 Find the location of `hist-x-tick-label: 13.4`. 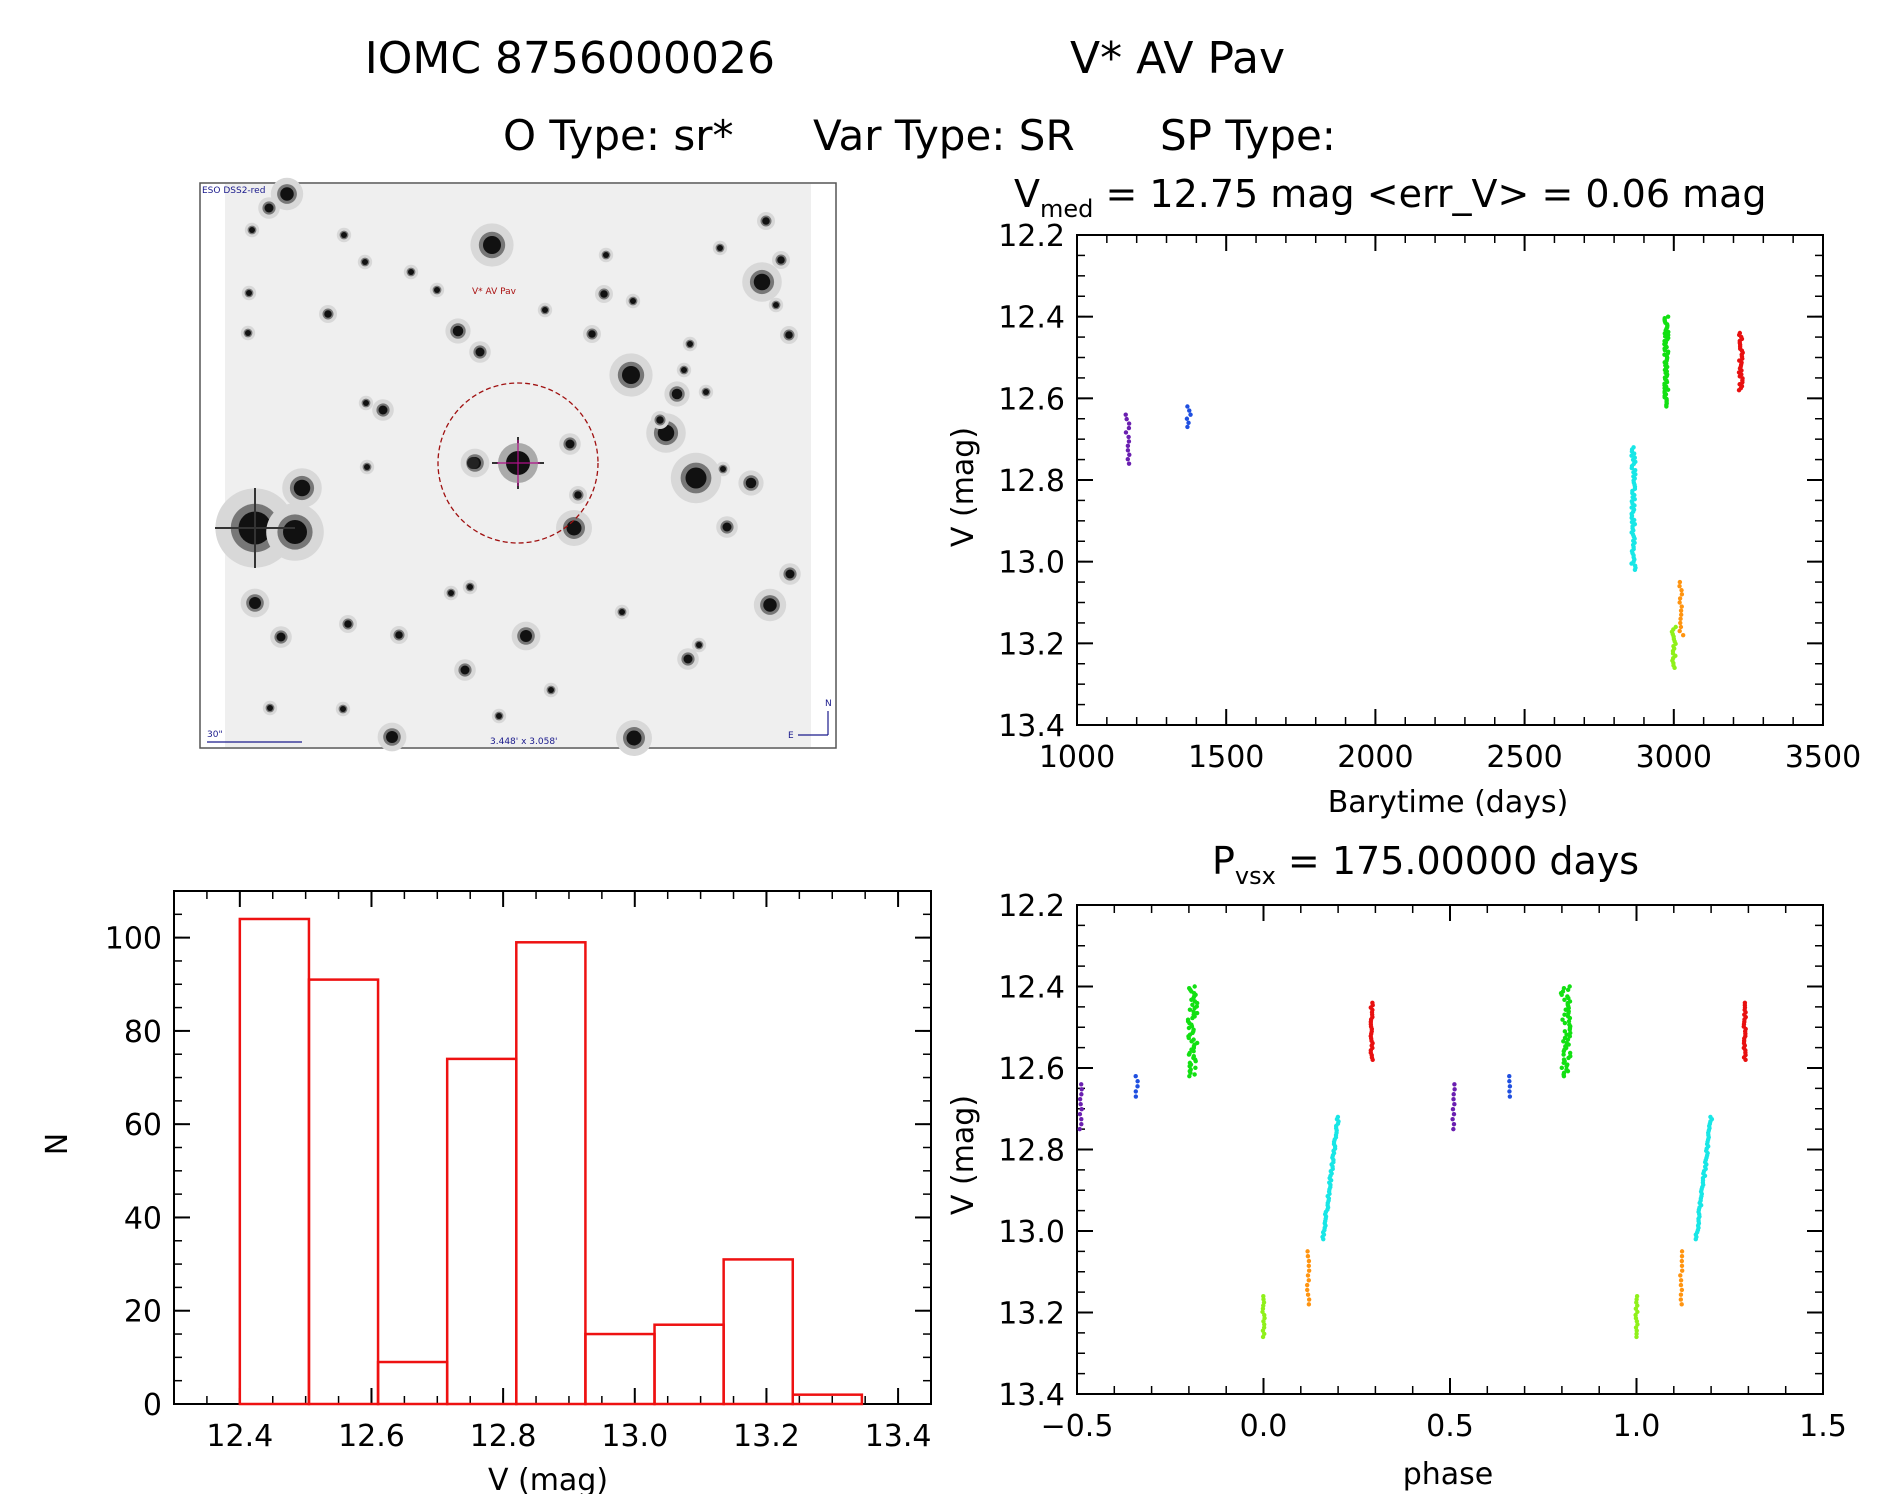

hist-x-tick-label: 13.4 is located at coordinates (898, 1436).